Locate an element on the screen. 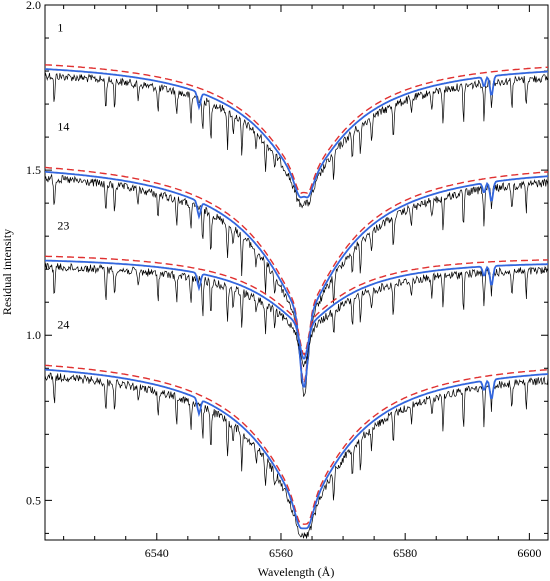 The height and width of the screenshot is (581, 550). x-axis-title: Wavelength (Å) is located at coordinates (296, 572).